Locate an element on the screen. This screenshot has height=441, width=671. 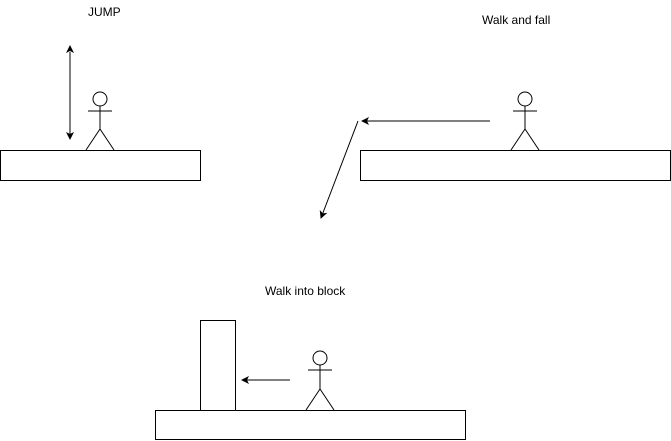
walk-and-fall-label: Walk and fall is located at coordinates (516, 20).